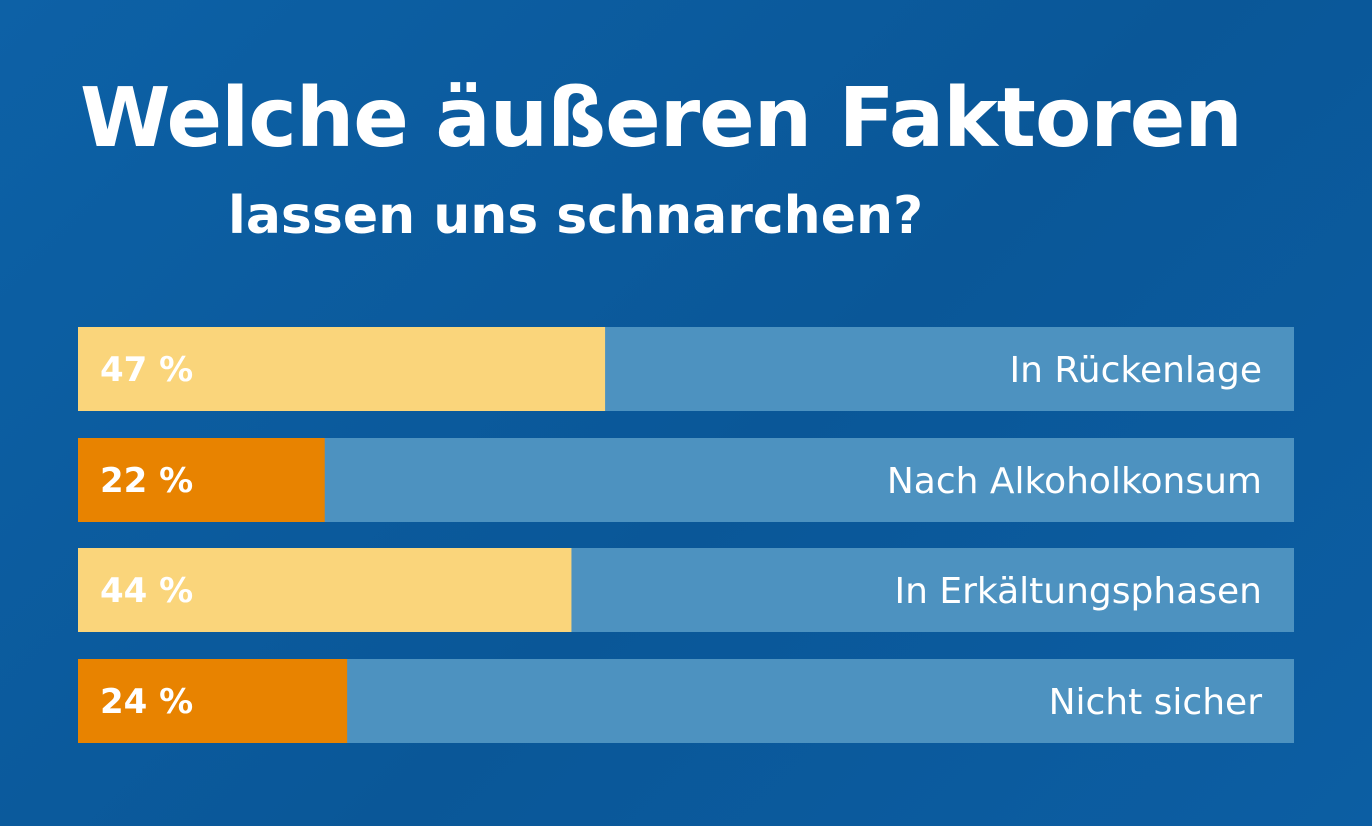  What do you see at coordinates (146, 481) in the screenshot?
I see `bar-value-label: 22 %` at bounding box center [146, 481].